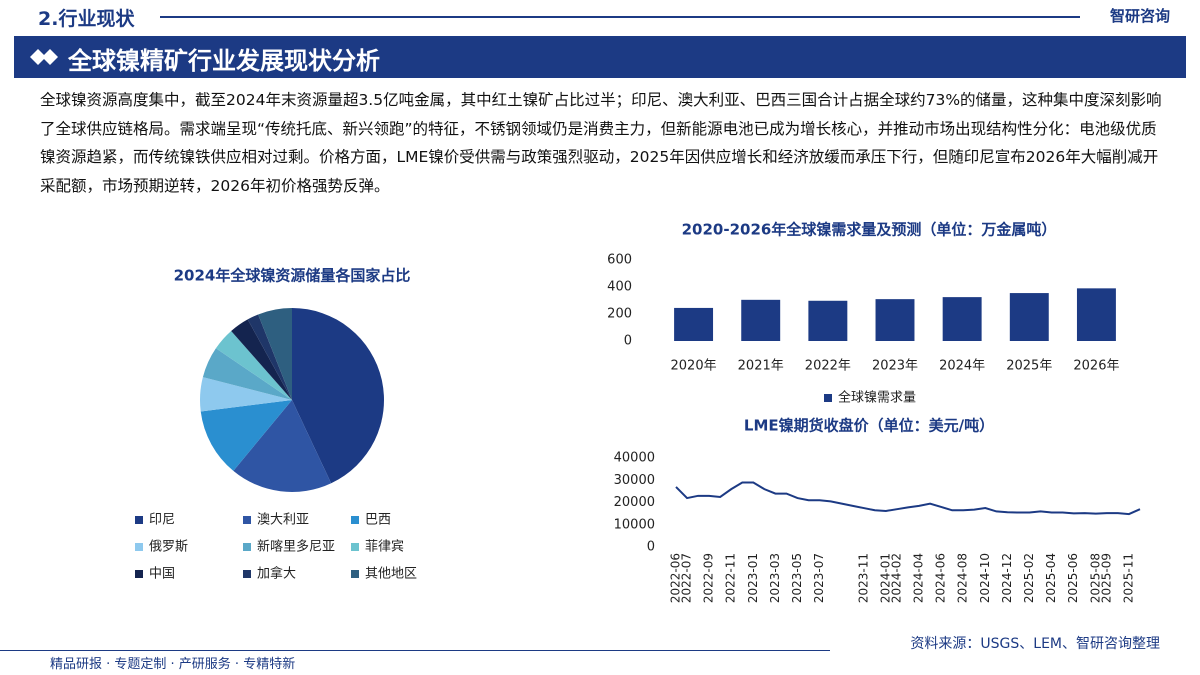  What do you see at coordinates (619, 287) in the screenshot?
I see `y-tick-label: 400` at bounding box center [619, 287].